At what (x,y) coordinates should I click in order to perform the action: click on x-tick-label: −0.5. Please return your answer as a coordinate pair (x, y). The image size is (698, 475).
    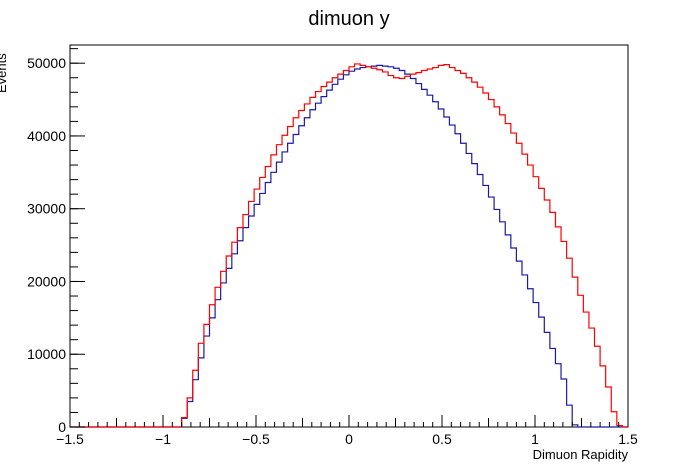
    Looking at the image, I should click on (256, 439).